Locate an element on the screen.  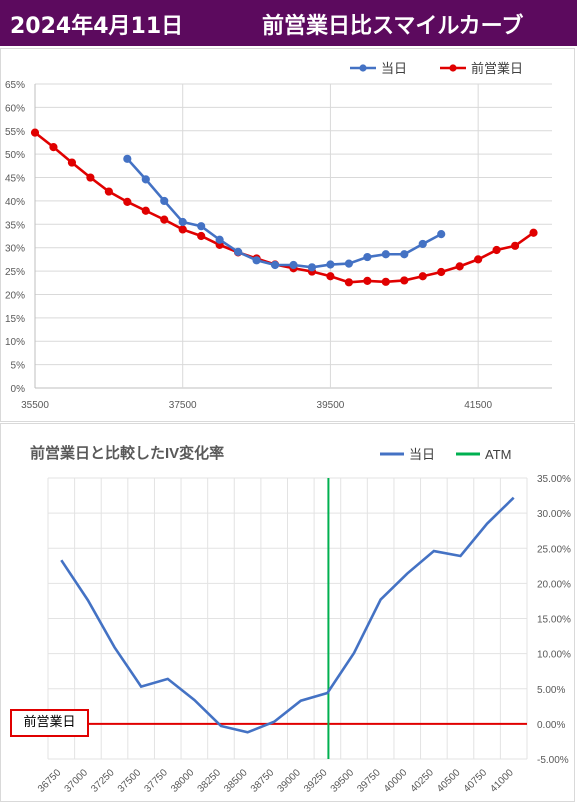
y-tick-label: 15% is located at coordinates (15, 319).